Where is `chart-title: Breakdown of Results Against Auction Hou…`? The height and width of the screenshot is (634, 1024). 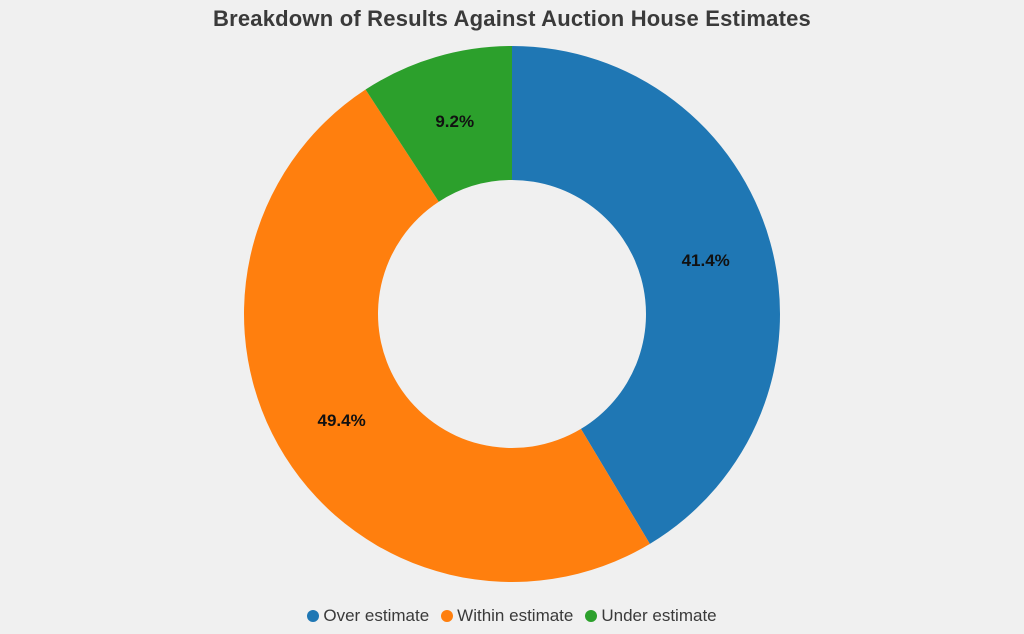
chart-title: Breakdown of Results Against Auction Hou… is located at coordinates (512, 18).